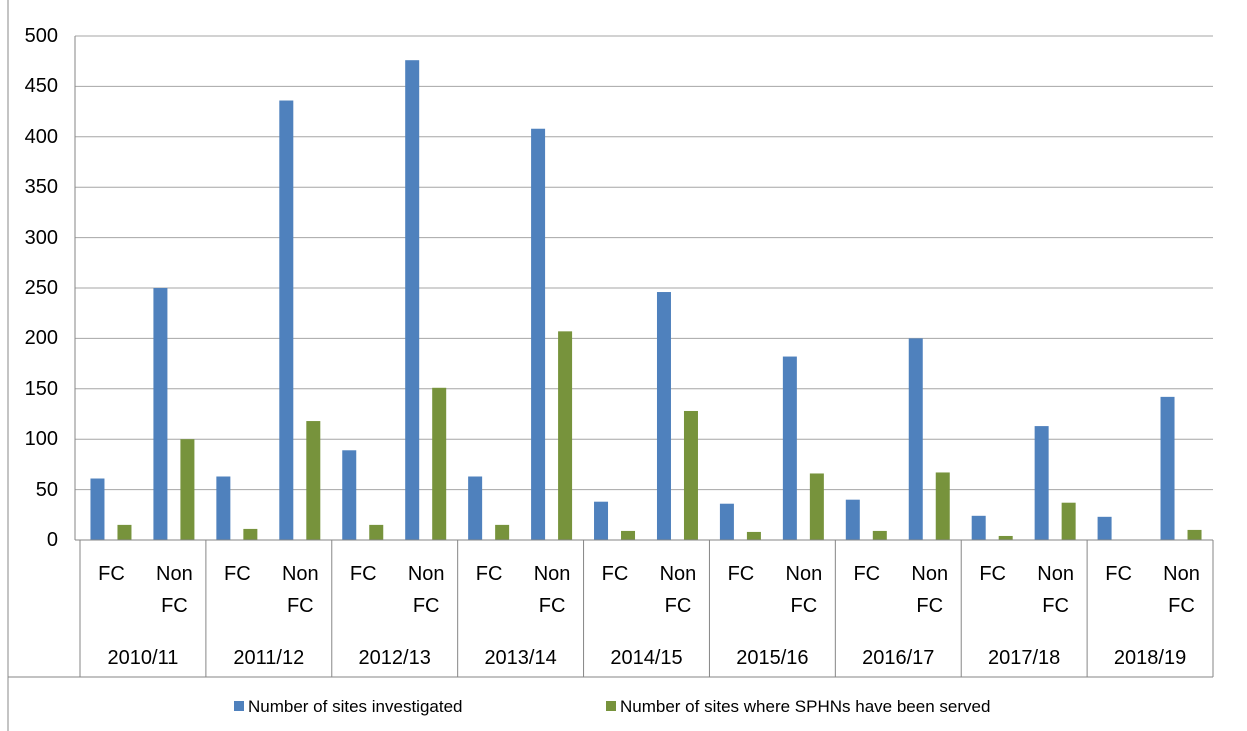  What do you see at coordinates (772, 658) in the screenshot?
I see `group-label: 2015/16` at bounding box center [772, 658].